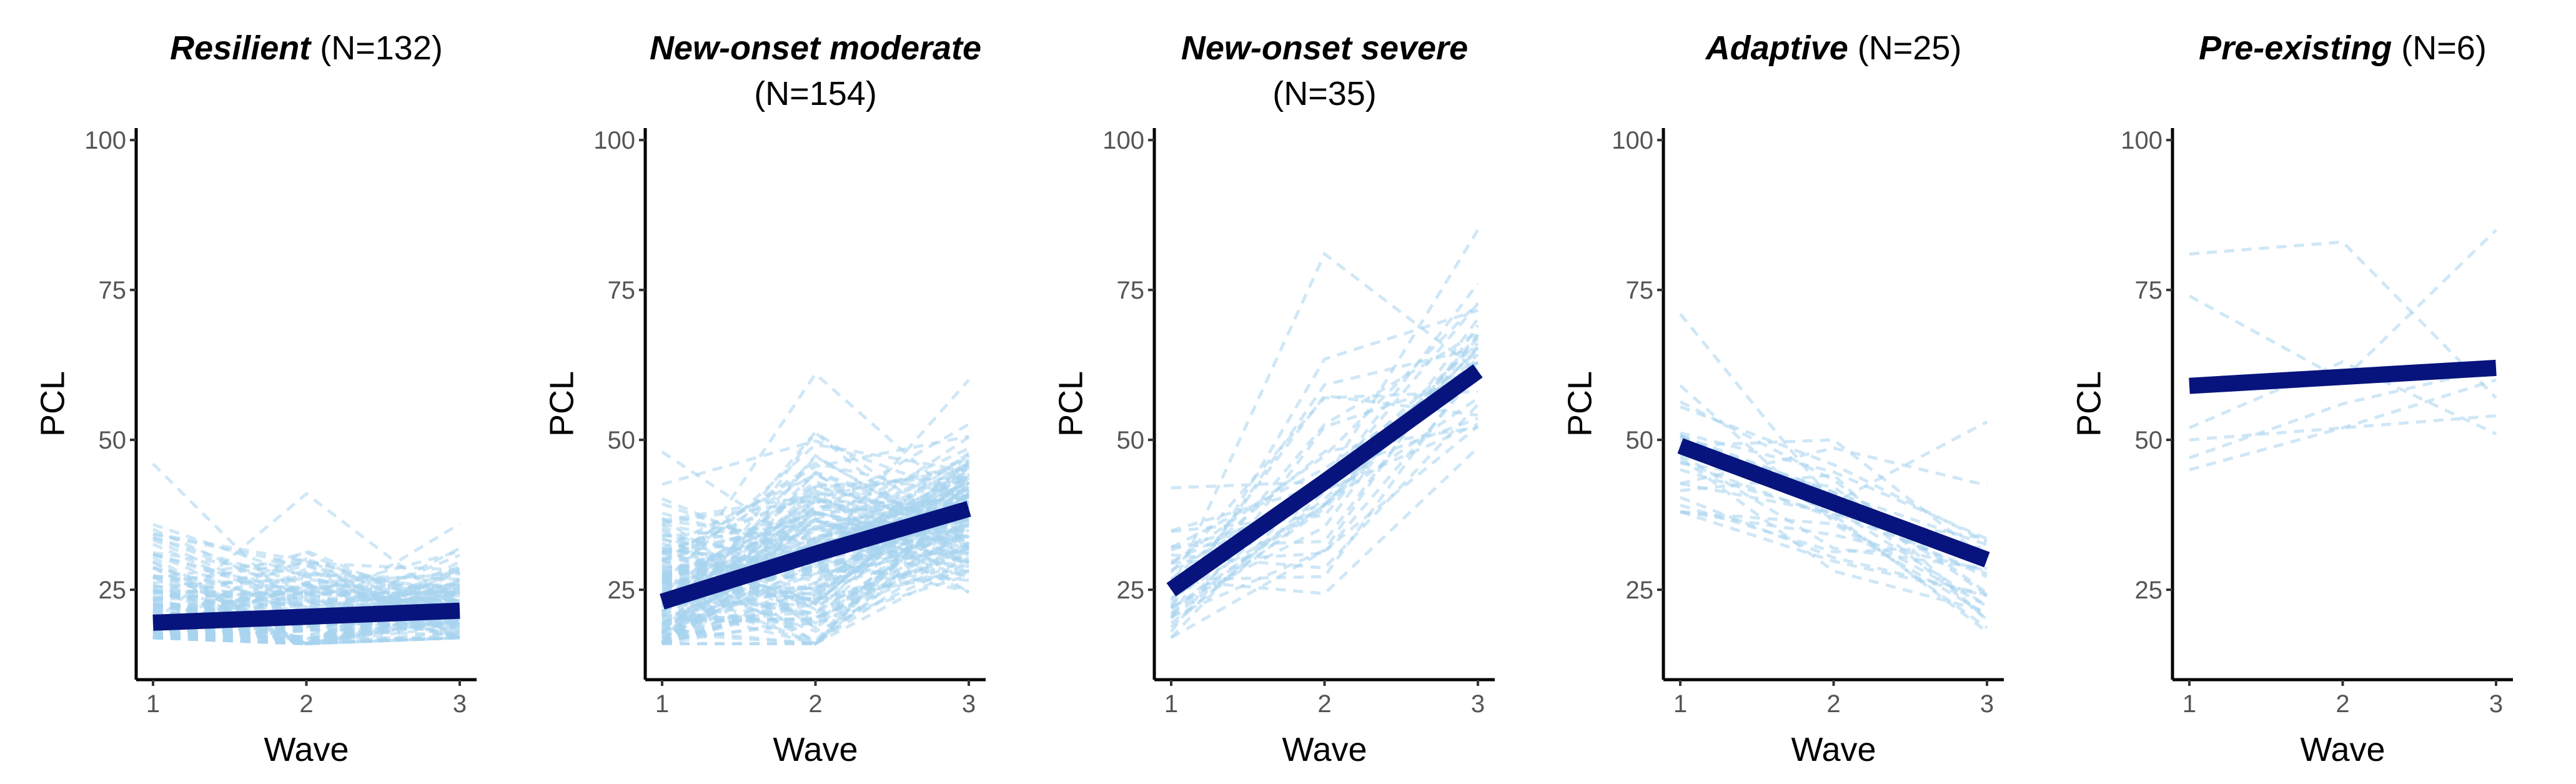 This screenshot has width=2576, height=784. Describe the element at coordinates (2439, 48) in the screenshot. I see `panel-title-count: (N=6)` at that location.